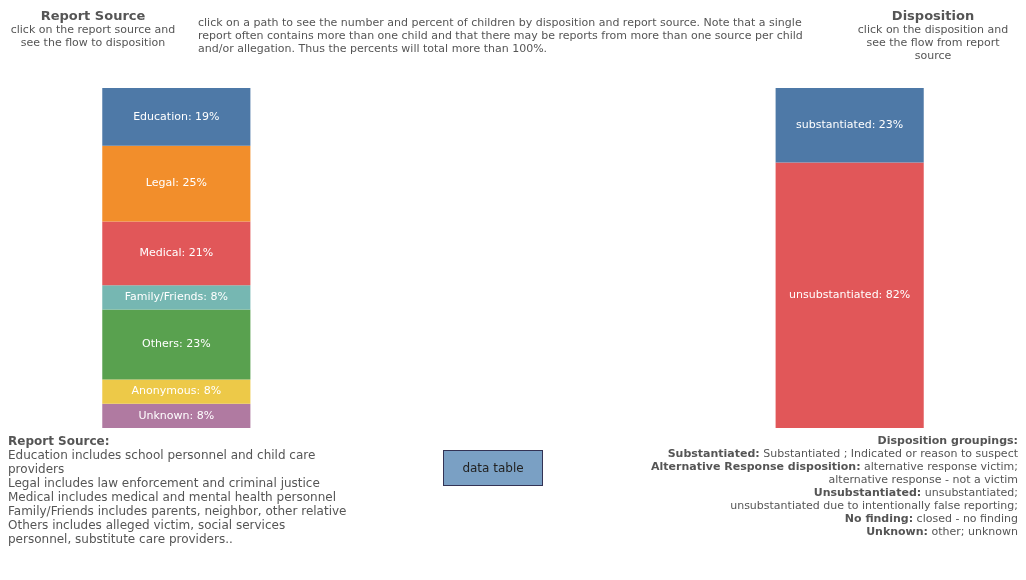 The height and width of the screenshot is (580, 1026). What do you see at coordinates (930, 518) in the screenshot?
I see `text: No finding: closed - no finding` at bounding box center [930, 518].